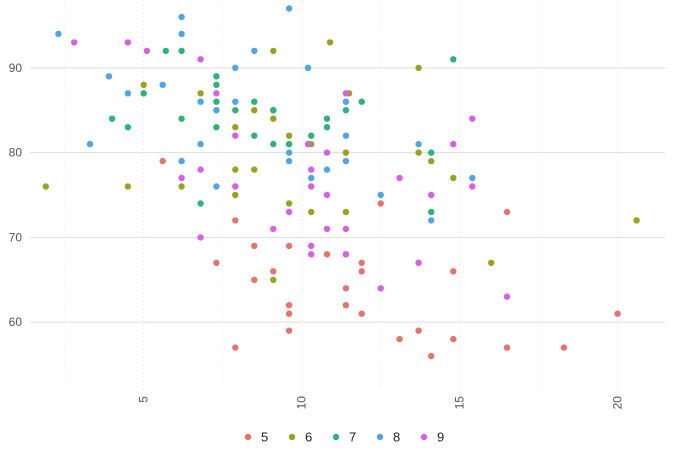  Describe the element at coordinates (460, 403) in the screenshot. I see `x-tick-label: 15` at that location.